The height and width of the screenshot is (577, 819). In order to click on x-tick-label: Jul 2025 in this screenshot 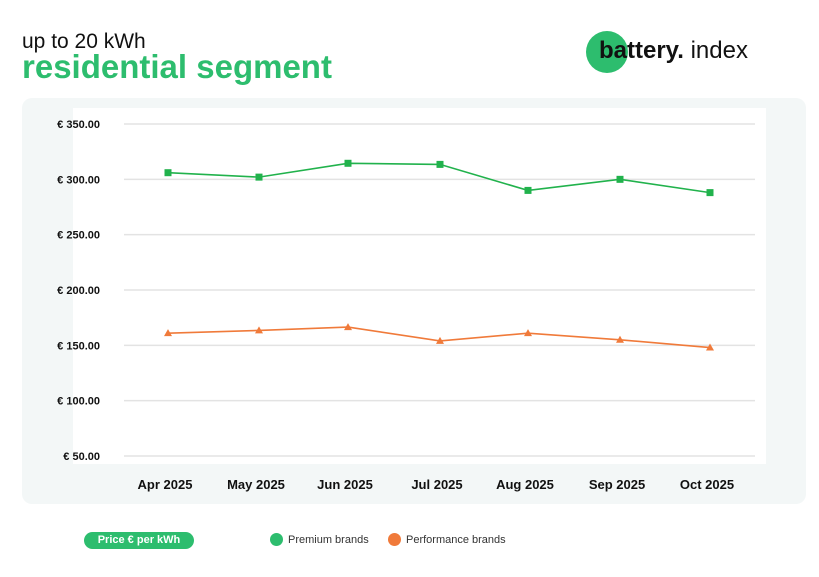, I will do `click(436, 484)`.